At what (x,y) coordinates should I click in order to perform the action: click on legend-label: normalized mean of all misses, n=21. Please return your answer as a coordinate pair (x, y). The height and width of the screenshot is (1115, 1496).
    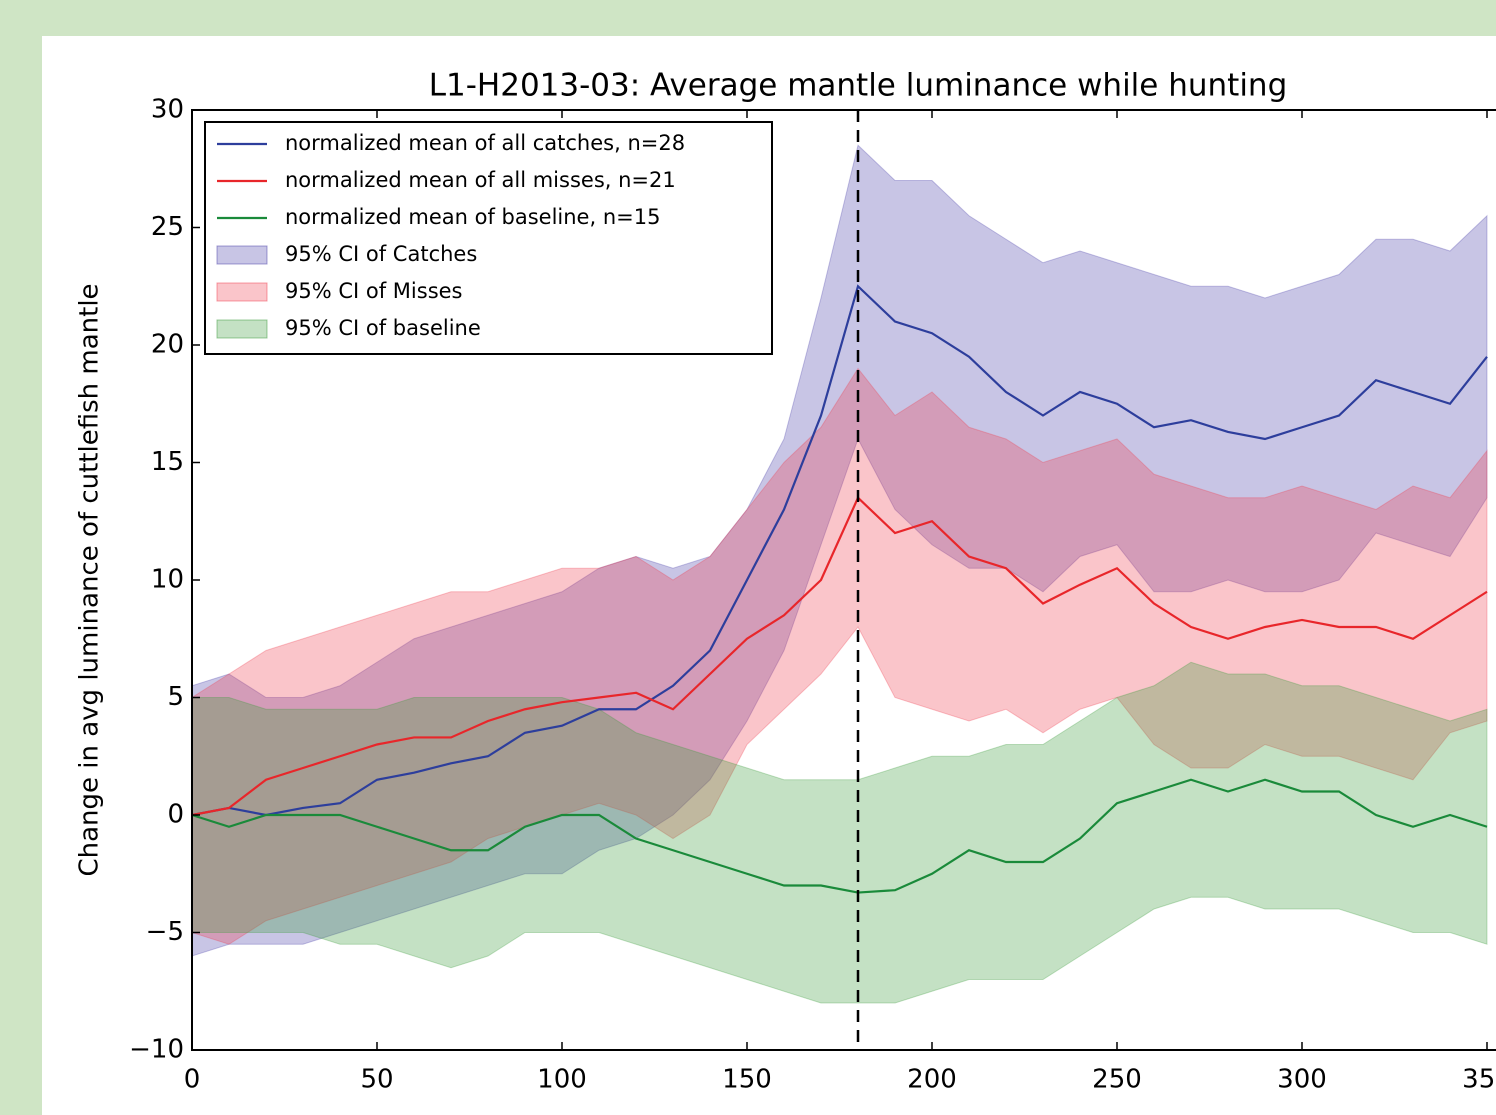
    Looking at the image, I should click on (480, 180).